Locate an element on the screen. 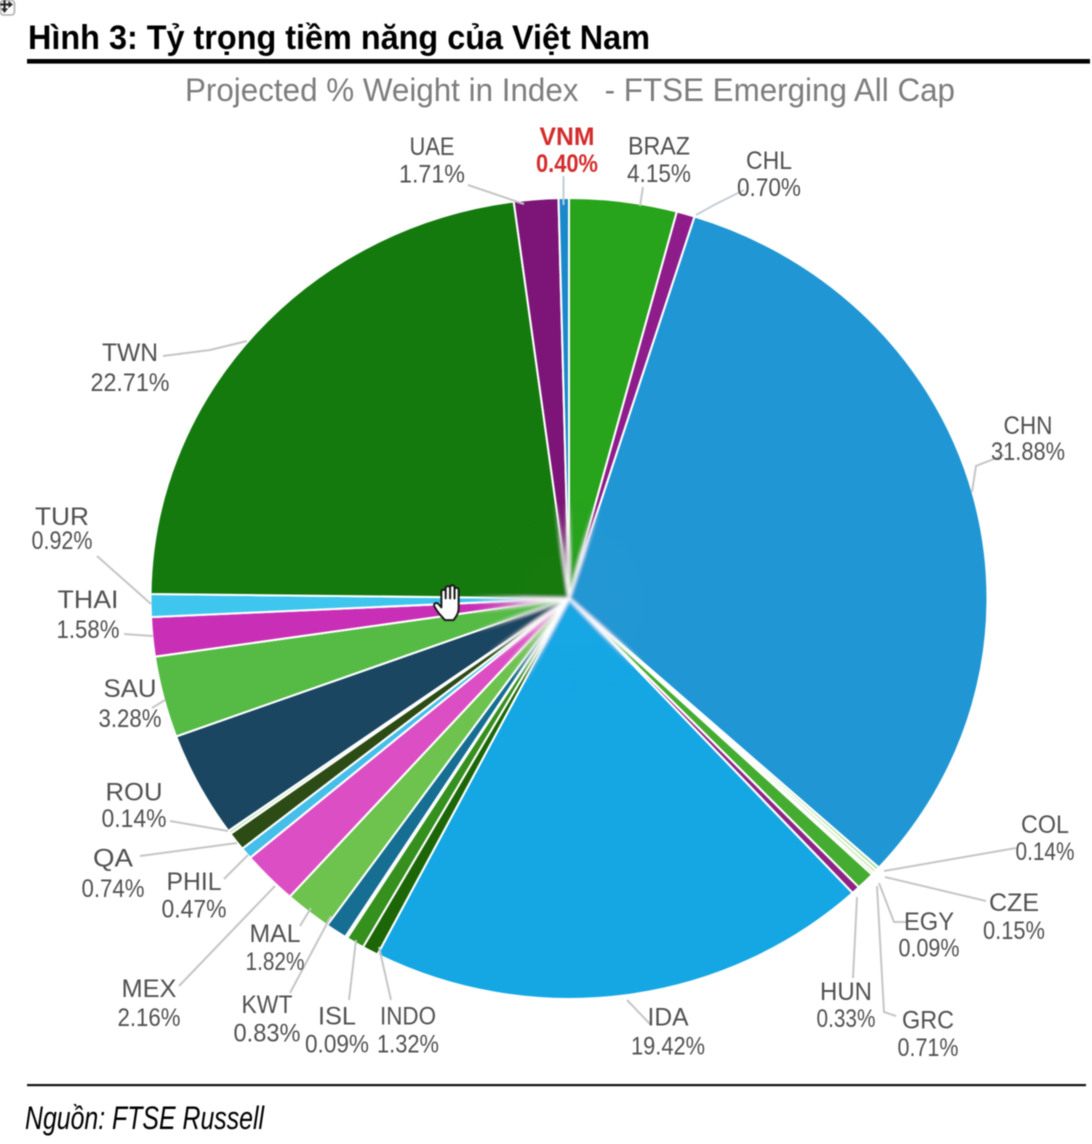 This screenshot has width=1092, height=1144. svg-text: CHL is located at coordinates (769, 161).